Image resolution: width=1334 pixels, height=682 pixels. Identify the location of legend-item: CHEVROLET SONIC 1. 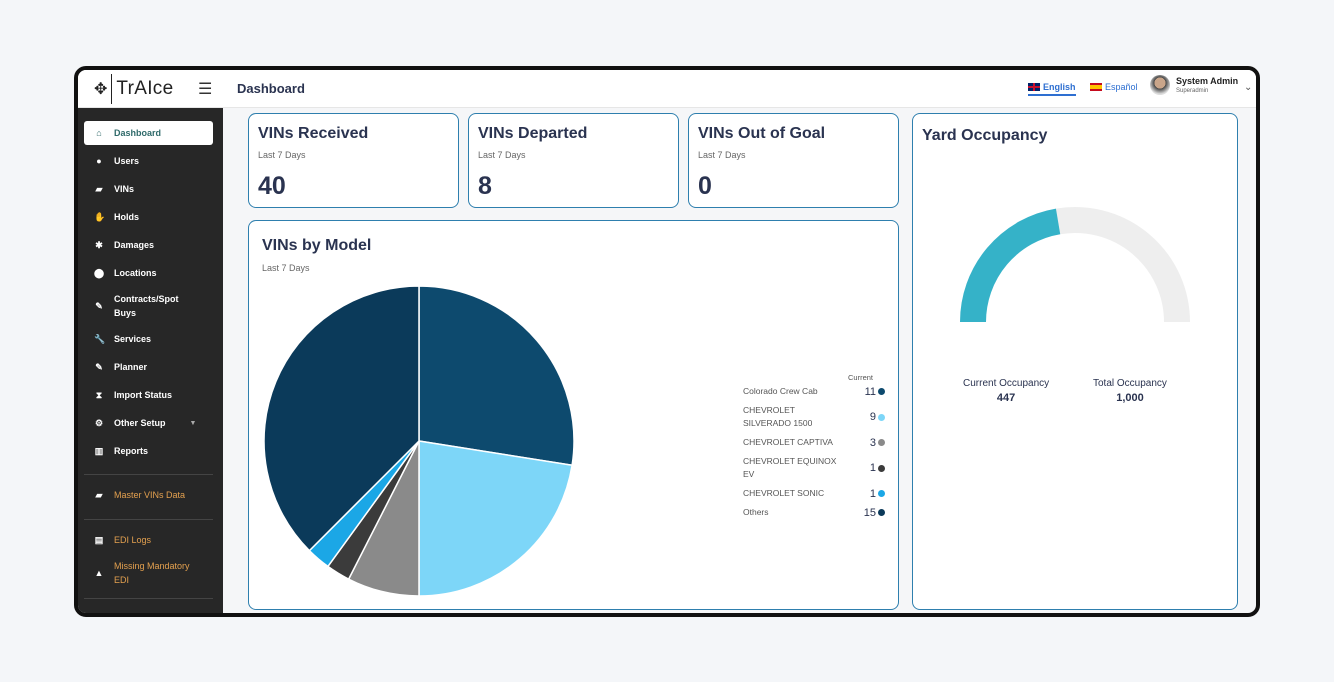
(814, 493).